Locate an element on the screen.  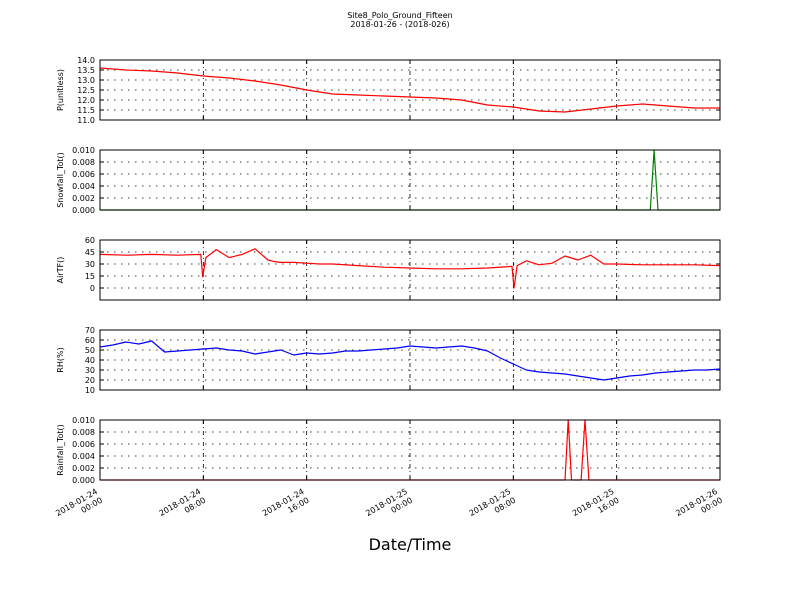
y-tick-label: 12.5 is located at coordinates (86, 90).